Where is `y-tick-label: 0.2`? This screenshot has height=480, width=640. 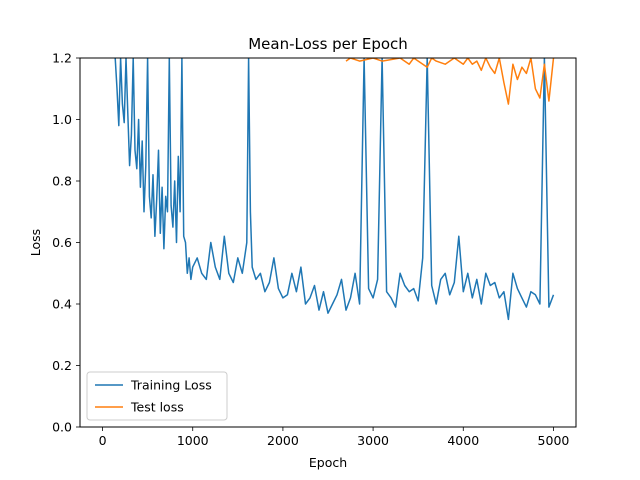
y-tick-label: 0.2 is located at coordinates (62, 365).